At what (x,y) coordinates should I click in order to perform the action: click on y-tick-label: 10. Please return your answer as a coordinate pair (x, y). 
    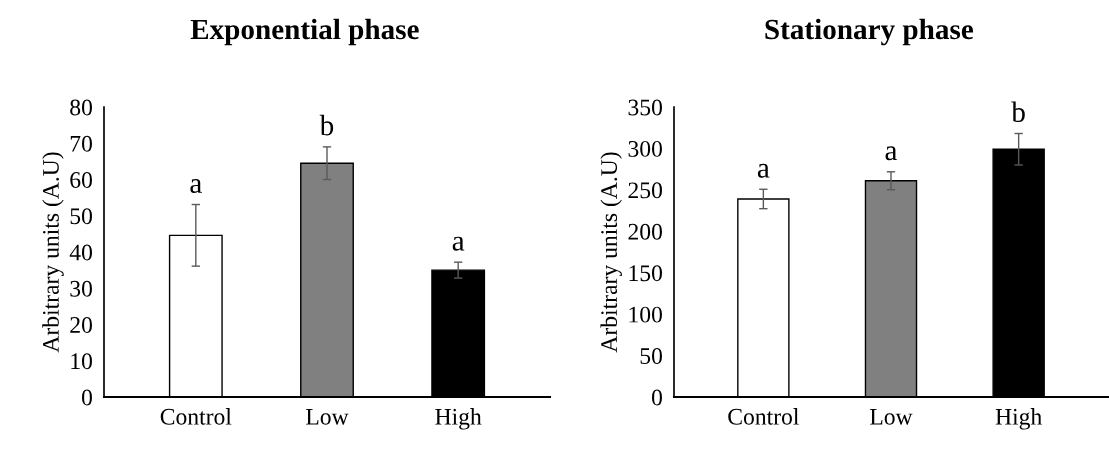
    Looking at the image, I should click on (81, 361).